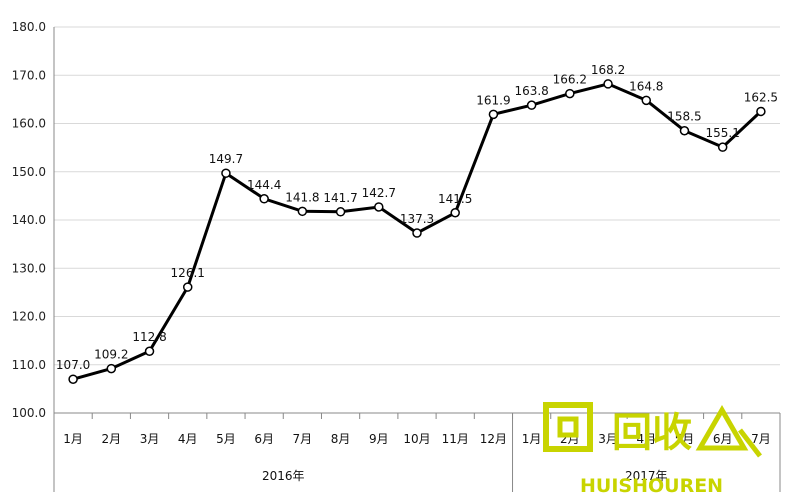 Image resolution: width=800 pixels, height=500 pixels. What do you see at coordinates (29, 172) in the screenshot?
I see `y-tick-label: 150.0` at bounding box center [29, 172].